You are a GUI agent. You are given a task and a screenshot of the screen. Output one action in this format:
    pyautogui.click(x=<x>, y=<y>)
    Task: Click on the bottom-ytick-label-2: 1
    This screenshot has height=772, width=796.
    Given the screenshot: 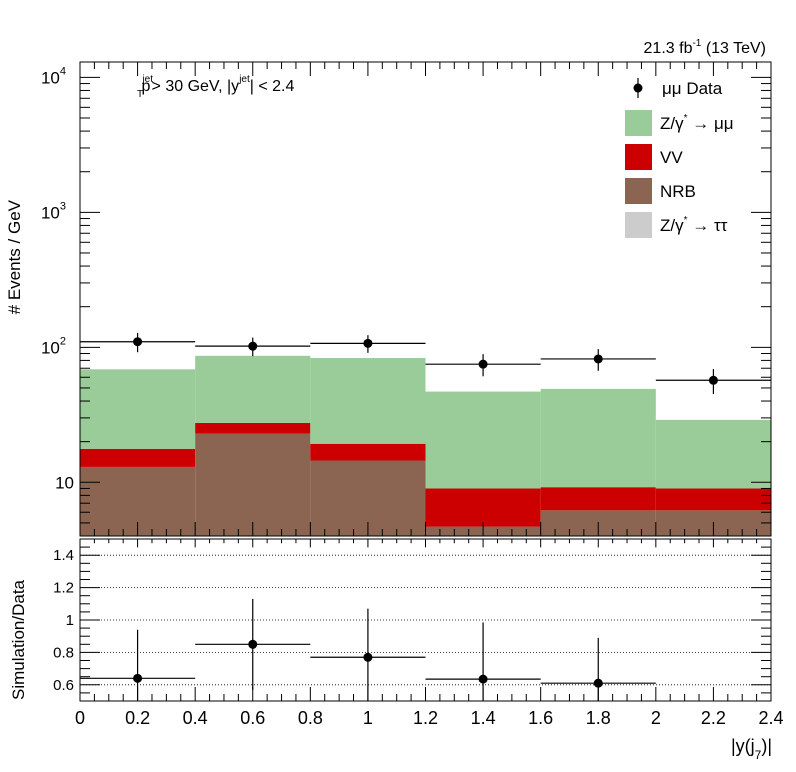 What is the action you would take?
    pyautogui.click(x=70, y=620)
    